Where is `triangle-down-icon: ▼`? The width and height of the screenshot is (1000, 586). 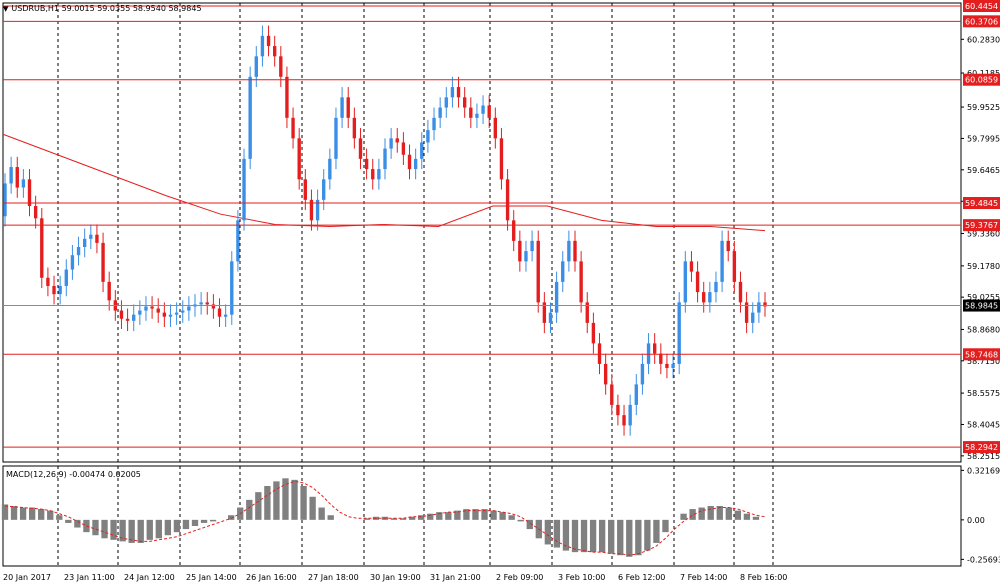
triangle-down-icon: ▼ is located at coordinates (6, 8).